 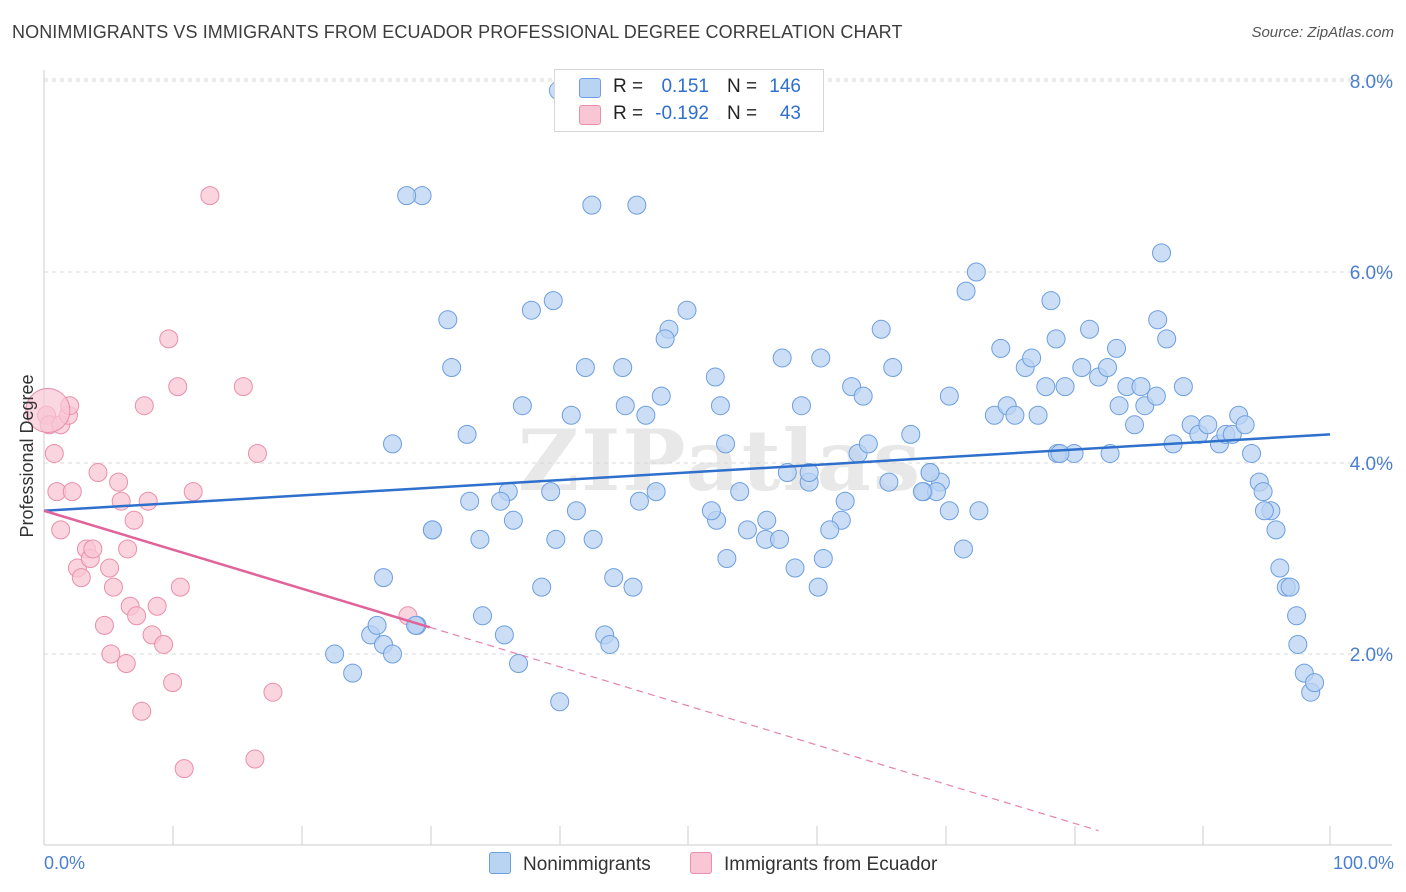 What do you see at coordinates (682, 113) in the screenshot?
I see `legend-r-value: -0.192` at bounding box center [682, 113].